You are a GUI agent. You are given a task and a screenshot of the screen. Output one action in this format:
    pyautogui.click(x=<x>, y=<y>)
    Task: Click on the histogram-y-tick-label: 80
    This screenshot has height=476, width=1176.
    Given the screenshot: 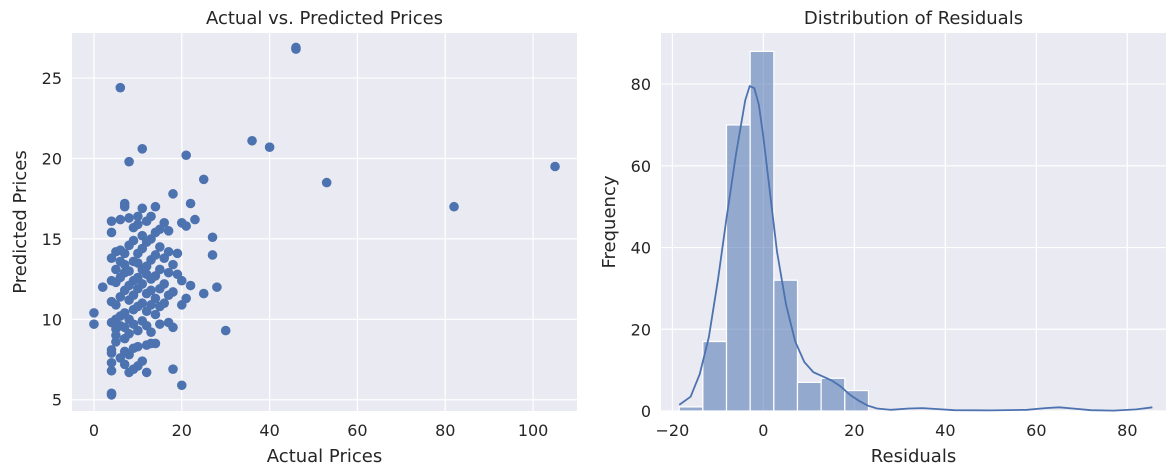 What is the action you would take?
    pyautogui.click(x=641, y=84)
    